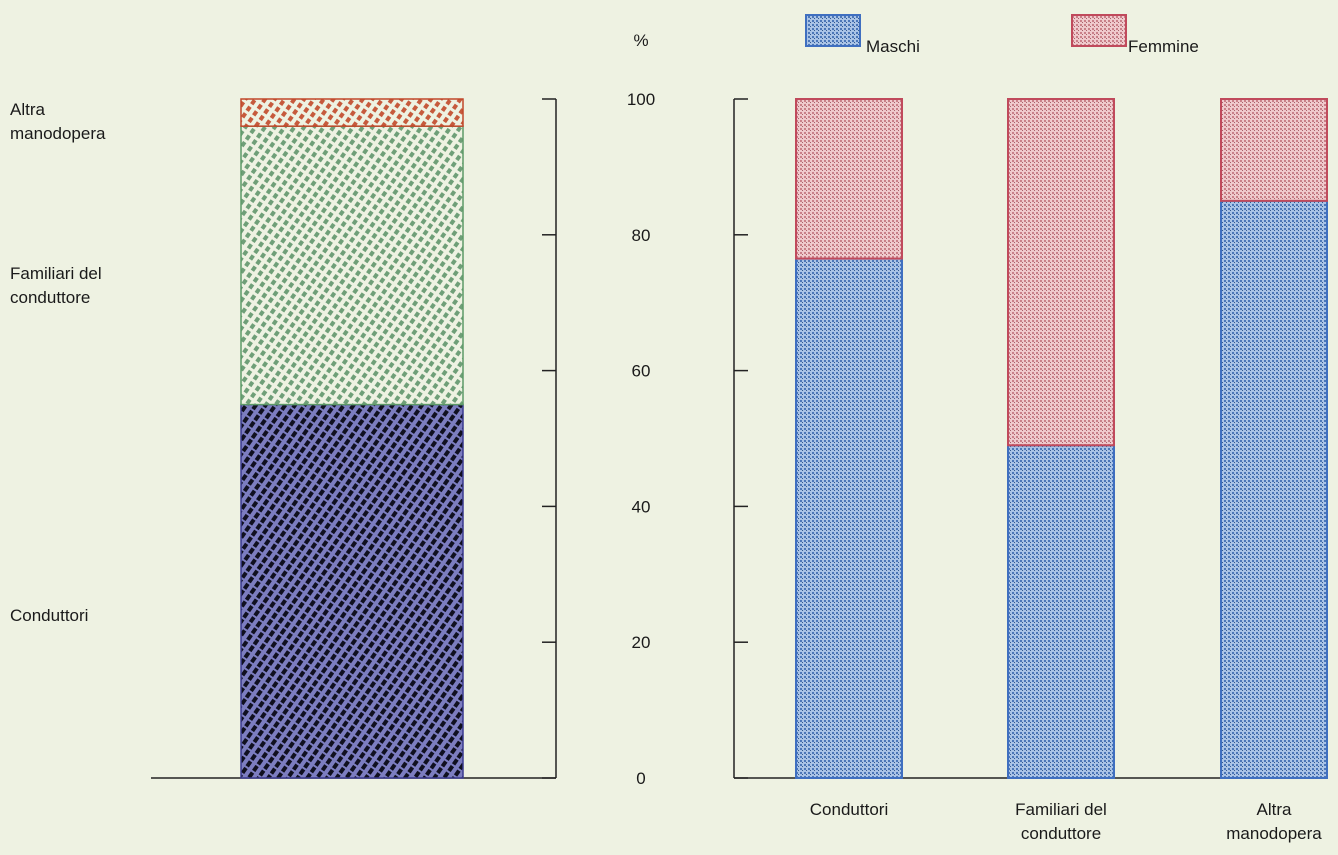 This screenshot has height=855, width=1338. Describe the element at coordinates (49, 615) in the screenshot. I see `segment-label-conduttori: Conduttori` at that location.